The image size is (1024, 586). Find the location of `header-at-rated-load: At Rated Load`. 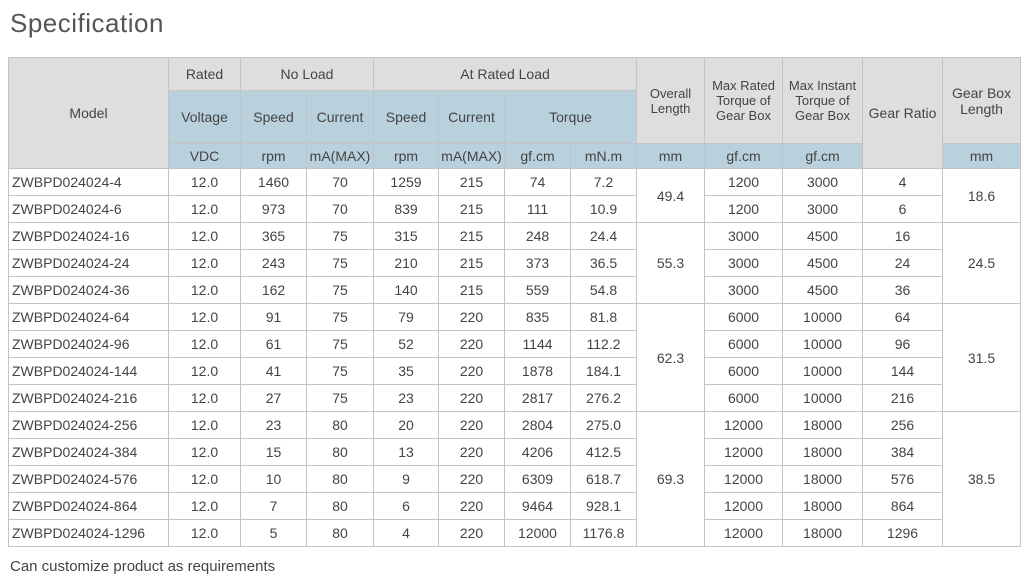

header-at-rated-load: At Rated Load is located at coordinates (505, 74).